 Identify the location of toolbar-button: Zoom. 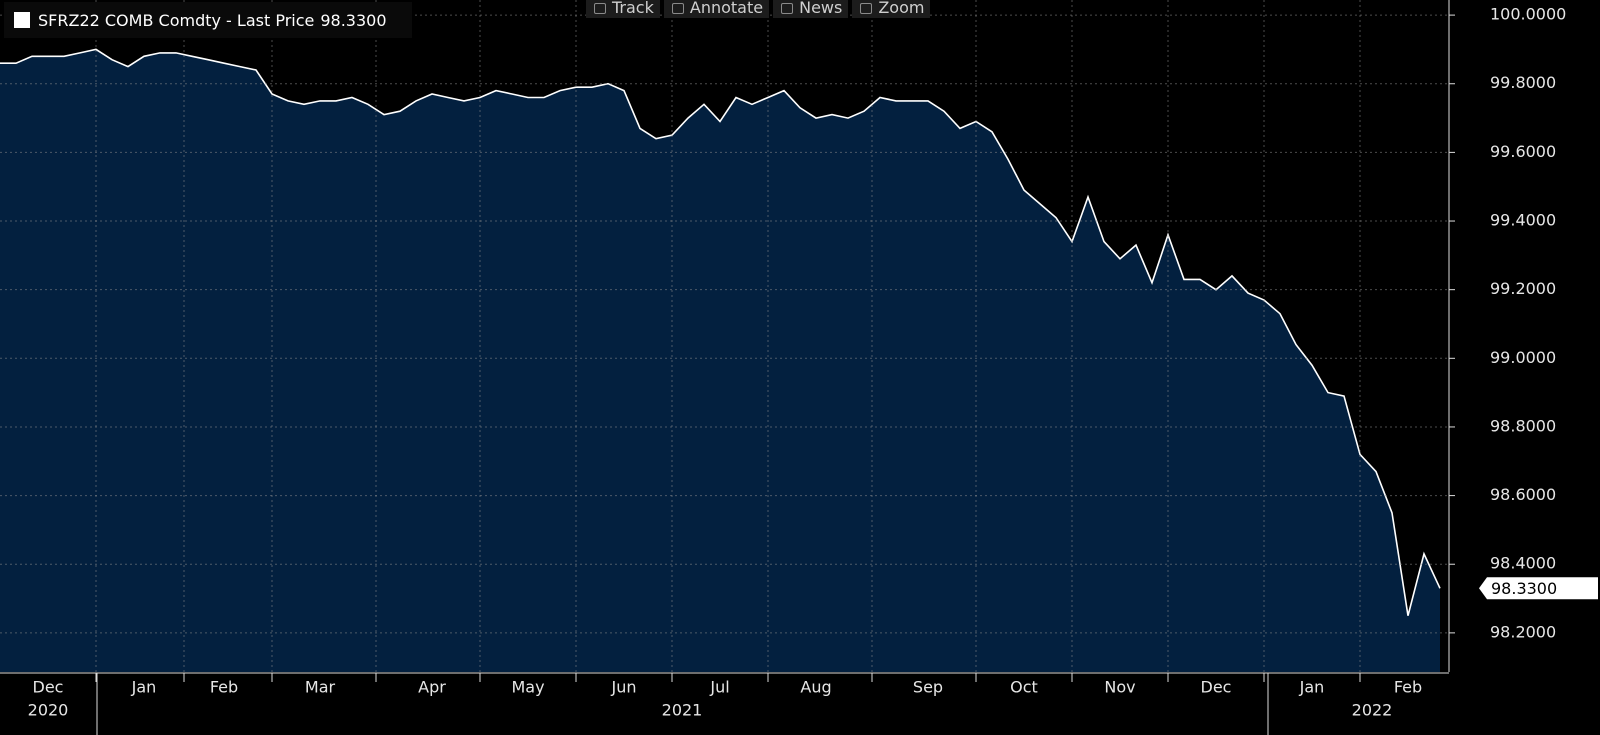
(891, 9).